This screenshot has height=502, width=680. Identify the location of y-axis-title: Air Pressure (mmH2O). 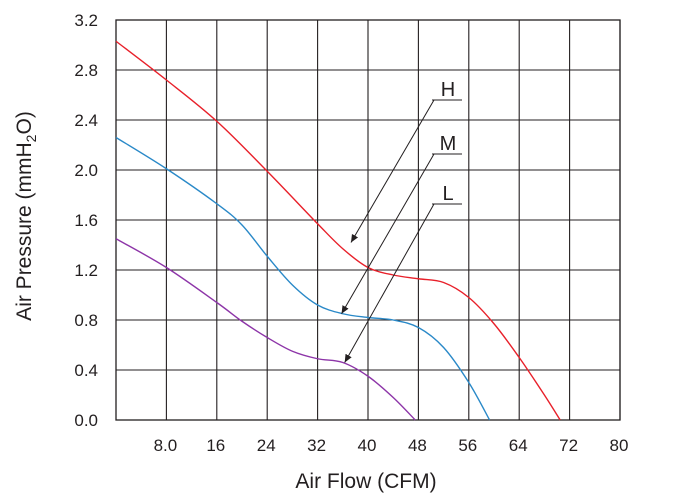
(26, 216).